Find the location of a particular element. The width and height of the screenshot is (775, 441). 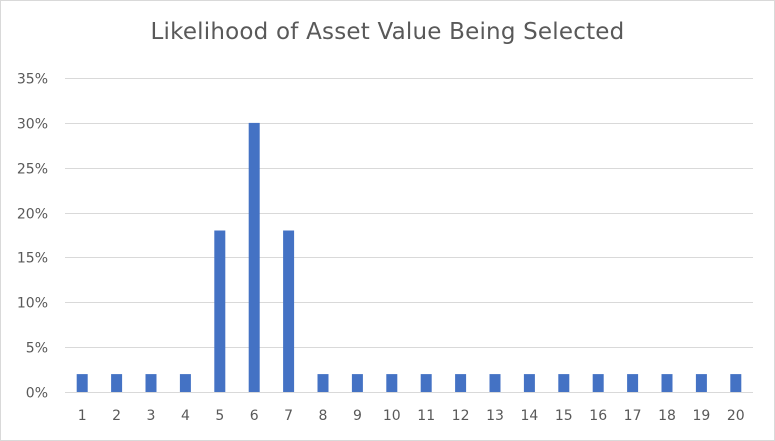

x-tick-label: 1 is located at coordinates (82, 416).